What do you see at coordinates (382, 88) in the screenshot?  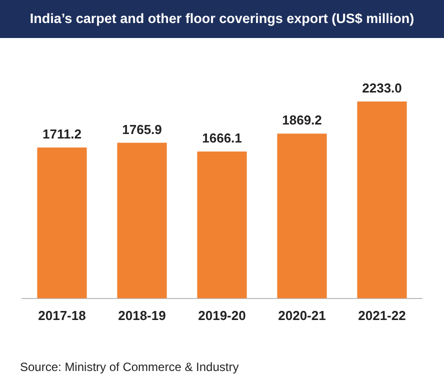 I see `data-label: 2233.0` at bounding box center [382, 88].